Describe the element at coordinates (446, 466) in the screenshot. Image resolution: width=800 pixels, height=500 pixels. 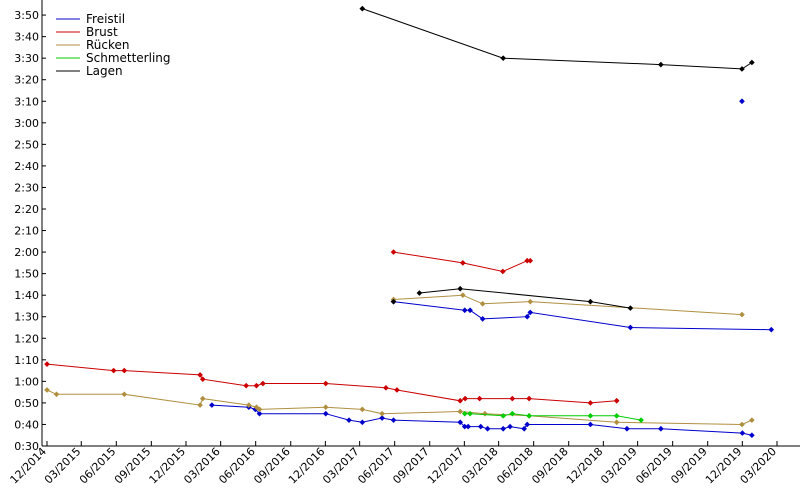
I see `x-tick-label: 12/2017` at that location.